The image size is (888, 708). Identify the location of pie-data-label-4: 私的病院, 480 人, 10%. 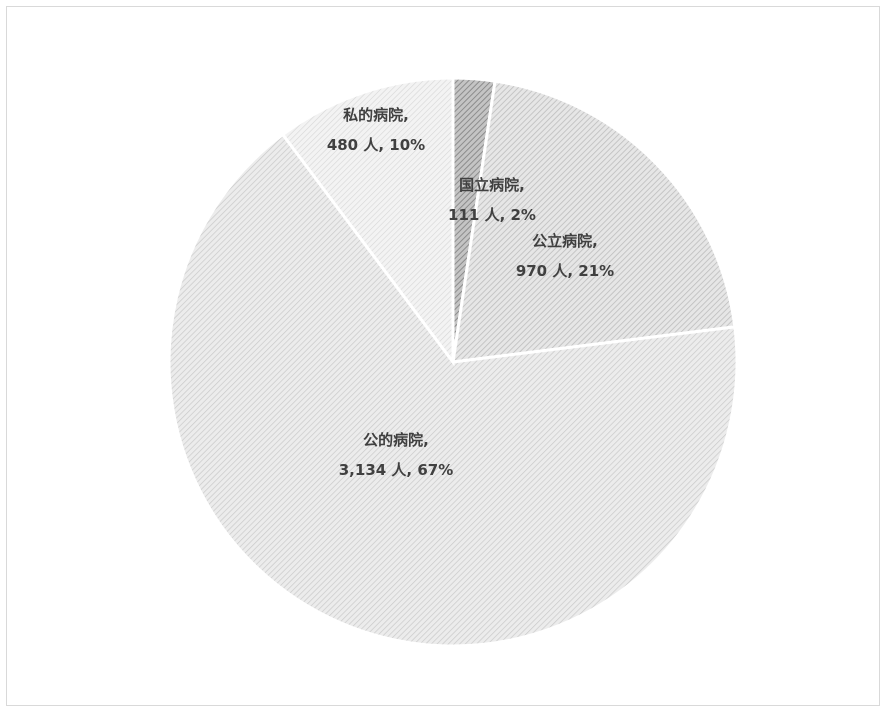
(376, 130).